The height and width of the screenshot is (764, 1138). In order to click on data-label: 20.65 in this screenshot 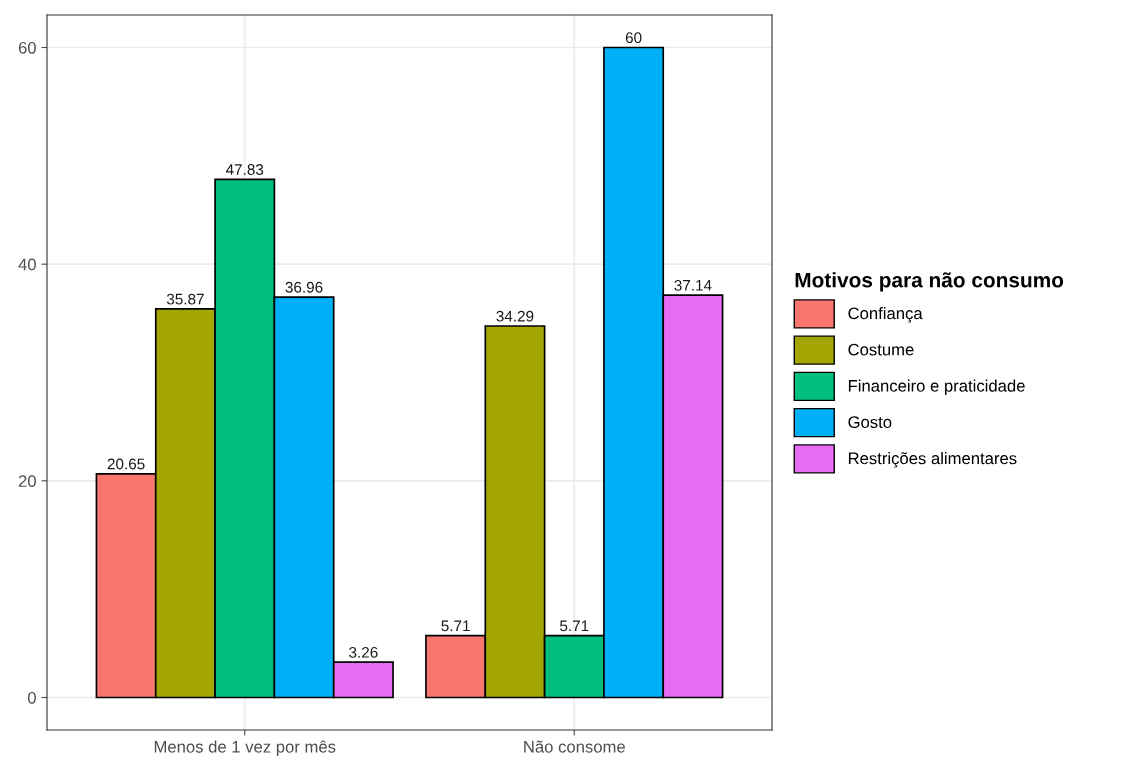, I will do `click(126, 464)`.